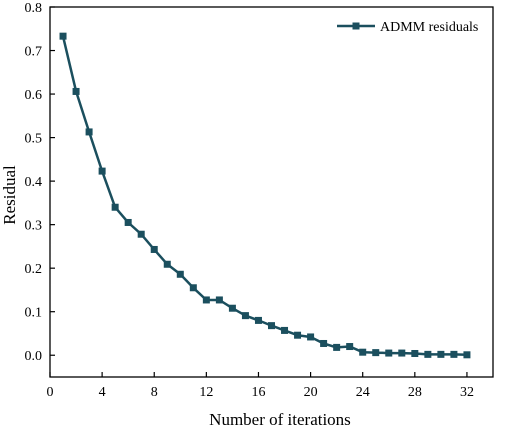  What do you see at coordinates (429, 27) in the screenshot?
I see `legend-label: ADMM residuals` at bounding box center [429, 27].